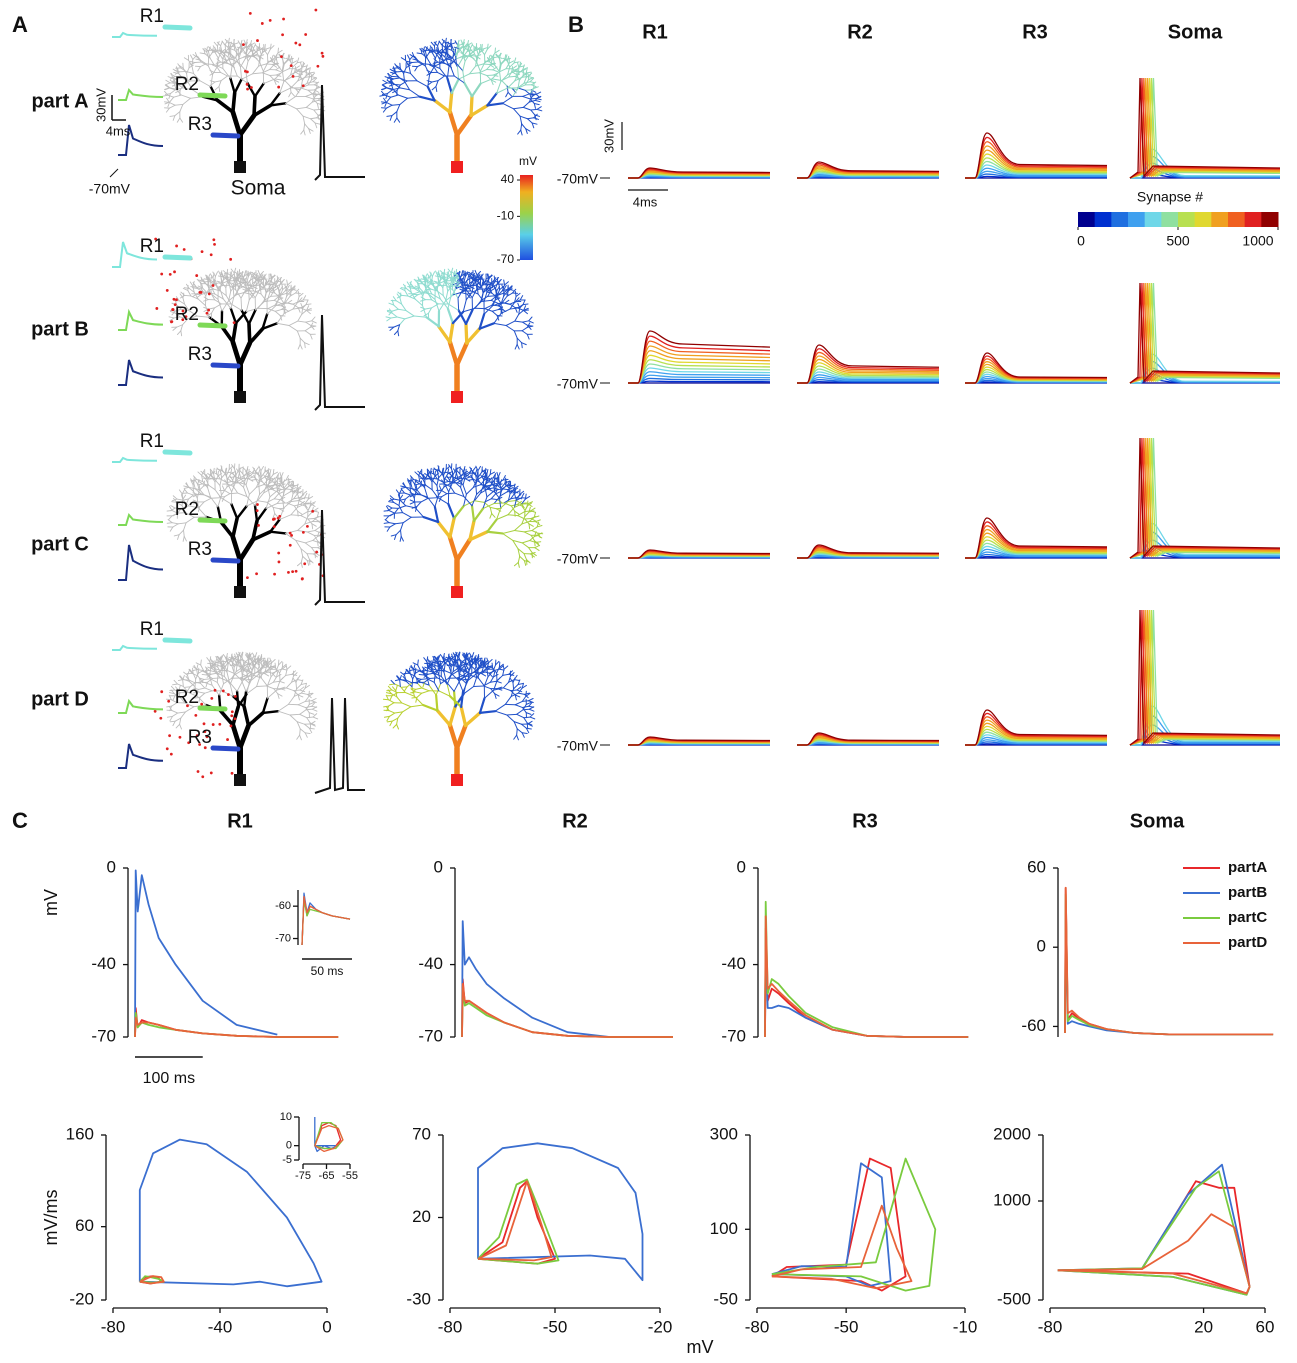 The width and height of the screenshot is (1297, 1363). What do you see at coordinates (421, 1133) in the screenshot?
I see `y-tick-label: 70` at bounding box center [421, 1133].